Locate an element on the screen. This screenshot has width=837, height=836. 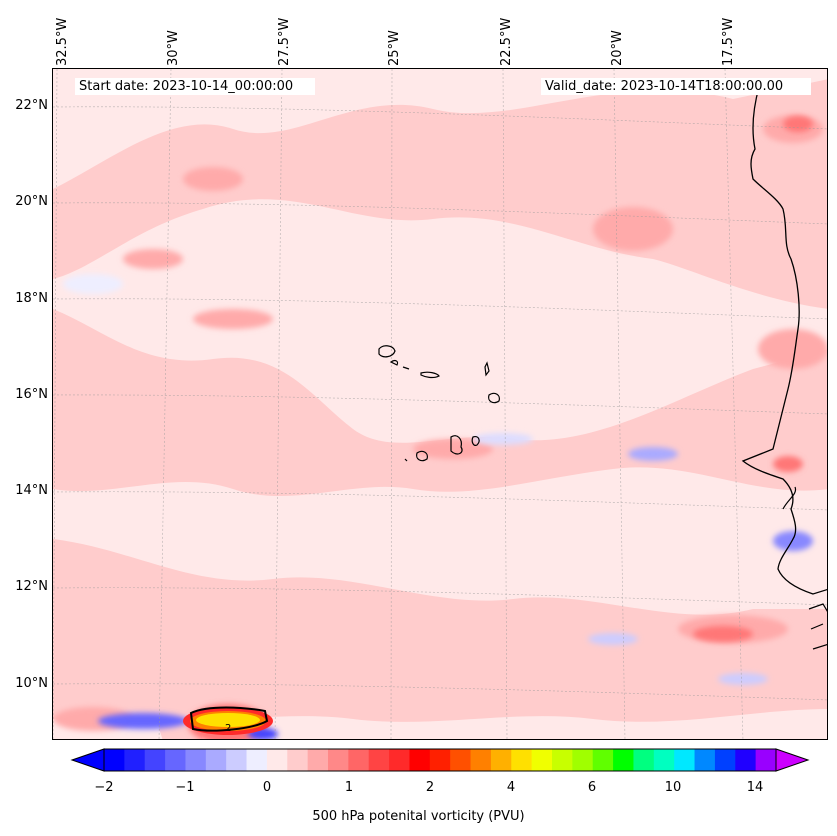
colorbar-title: 500 hPa potenital vorticity (PVU) is located at coordinates (418, 816).